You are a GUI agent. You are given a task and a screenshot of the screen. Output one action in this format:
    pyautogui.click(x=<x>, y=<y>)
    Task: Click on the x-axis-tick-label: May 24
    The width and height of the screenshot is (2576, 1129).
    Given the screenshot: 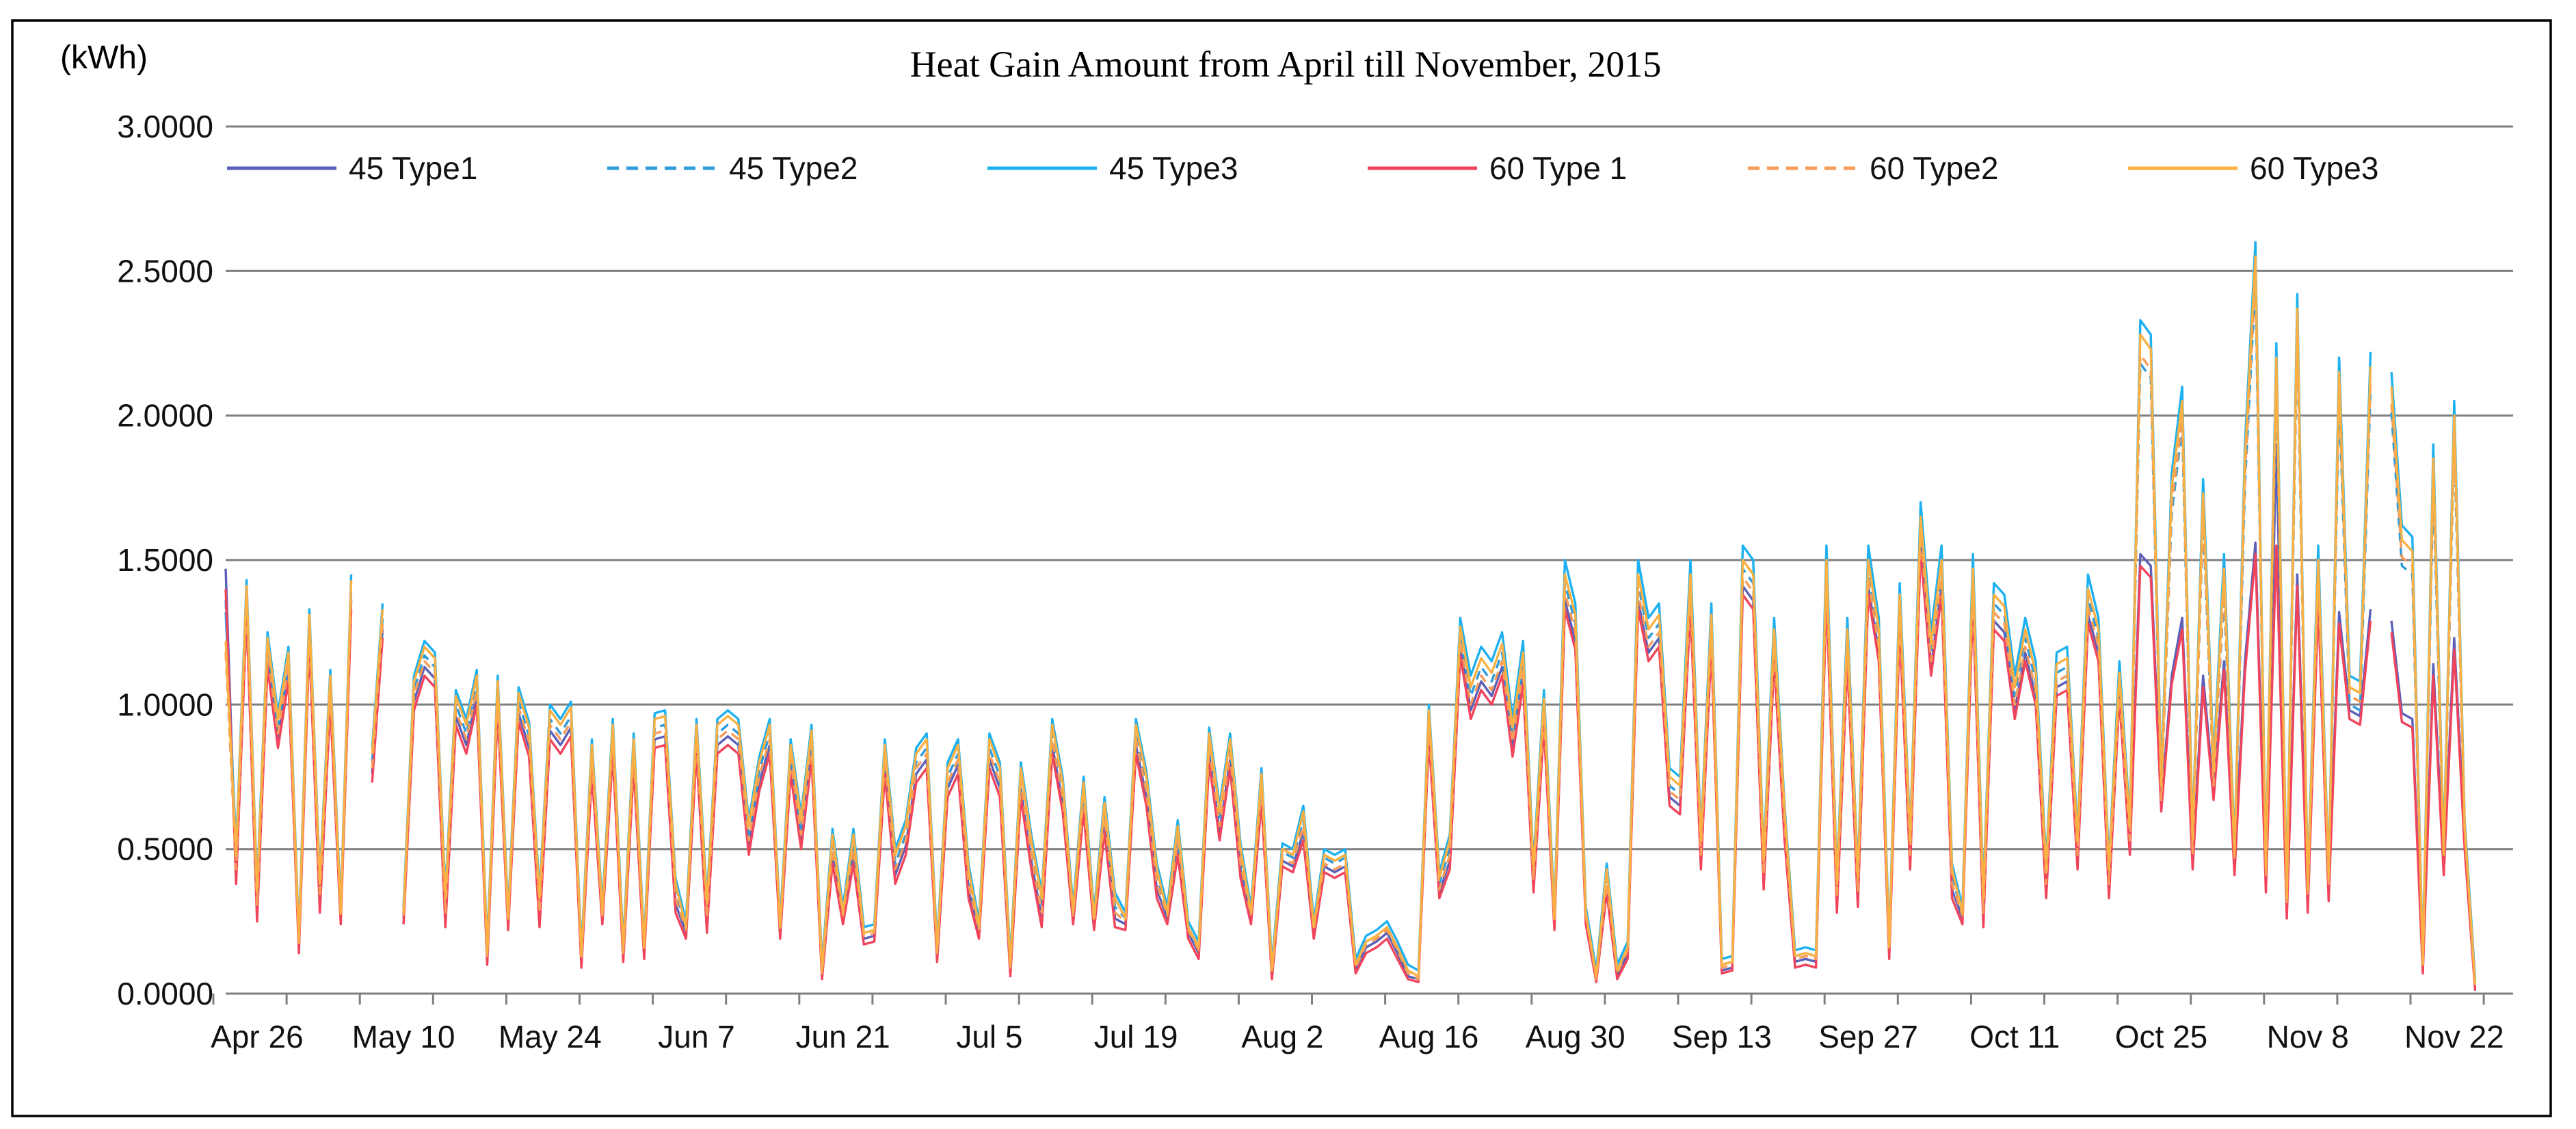 What is the action you would take?
    pyautogui.click(x=550, y=1036)
    